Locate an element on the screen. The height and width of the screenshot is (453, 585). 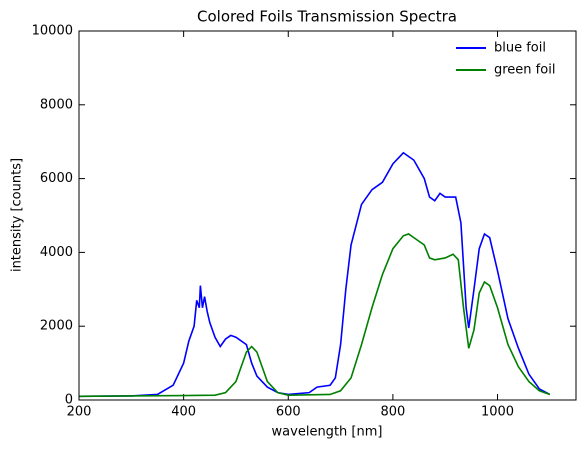
y-tick-label: 2000 is located at coordinates (56, 326).